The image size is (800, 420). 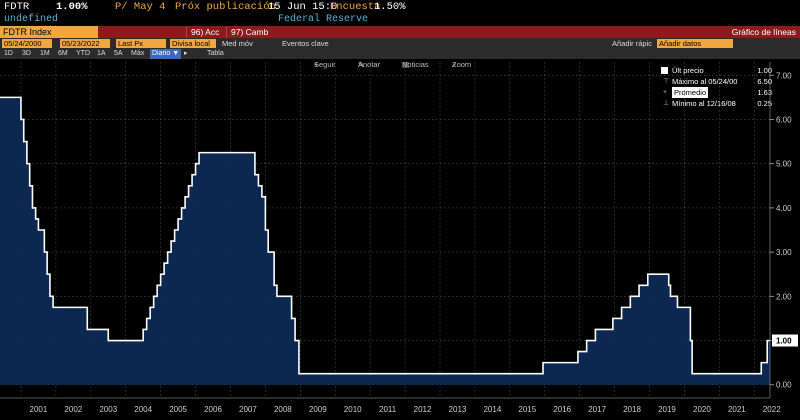 What do you see at coordinates (665, 92) in the screenshot?
I see `avg-marker-icon: +` at bounding box center [665, 92].